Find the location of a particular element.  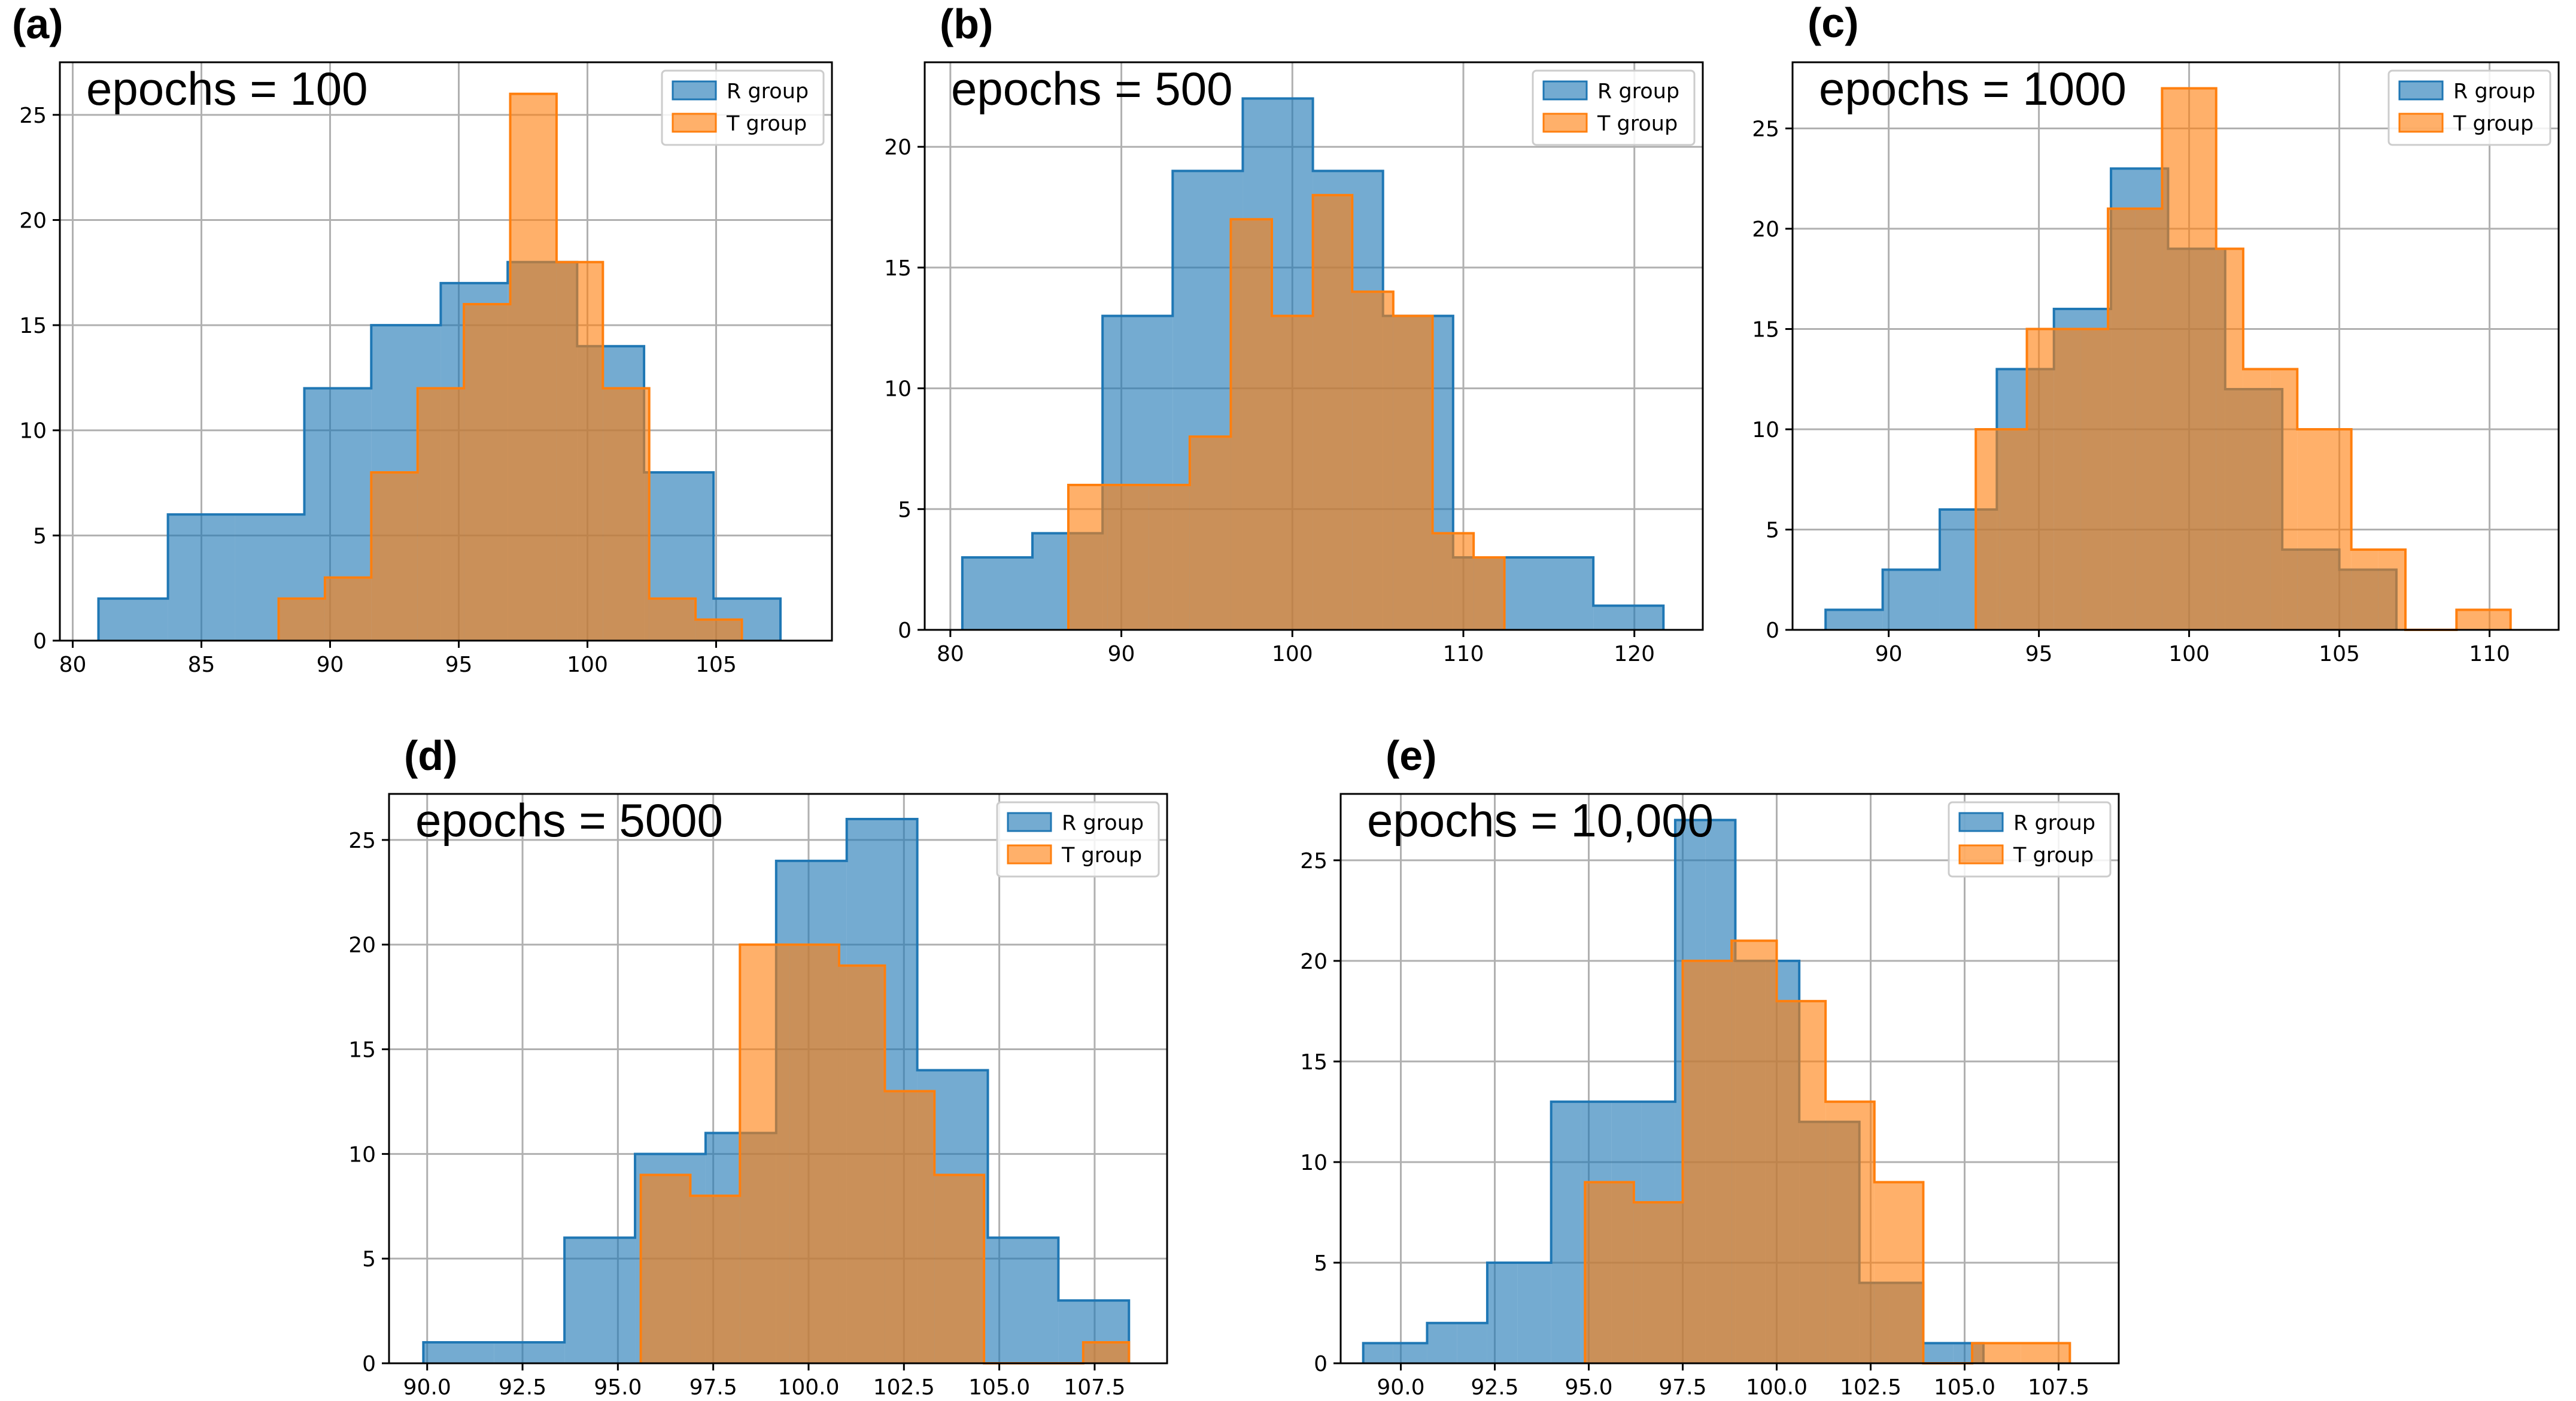

epochs-annotation: epochs = 10,000 is located at coordinates (1540, 820).